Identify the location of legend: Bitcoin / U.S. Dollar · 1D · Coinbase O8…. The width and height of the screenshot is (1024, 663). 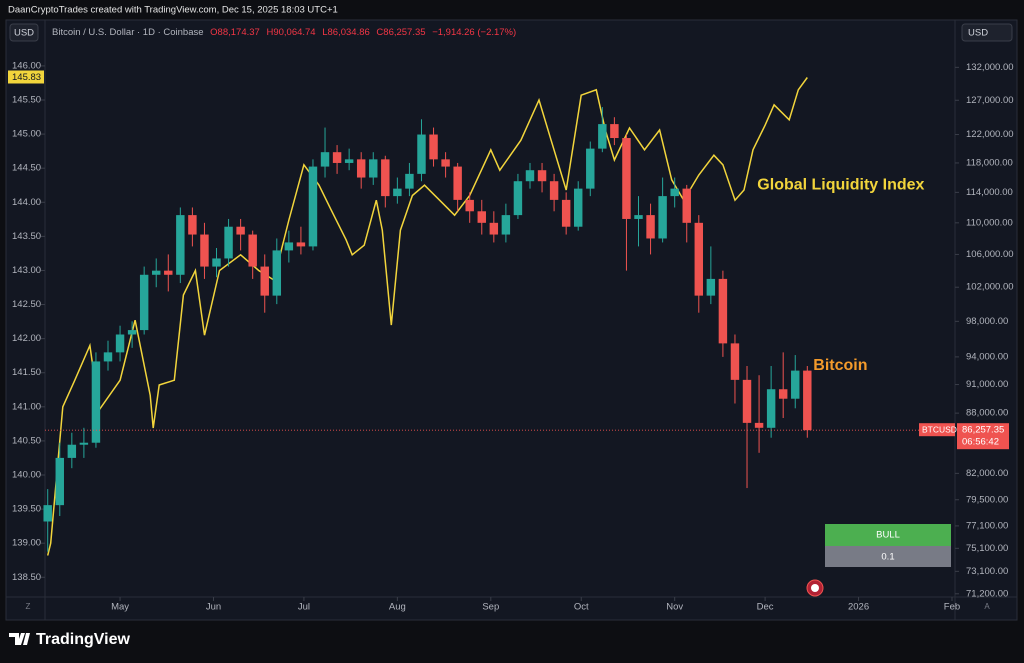
(284, 32).